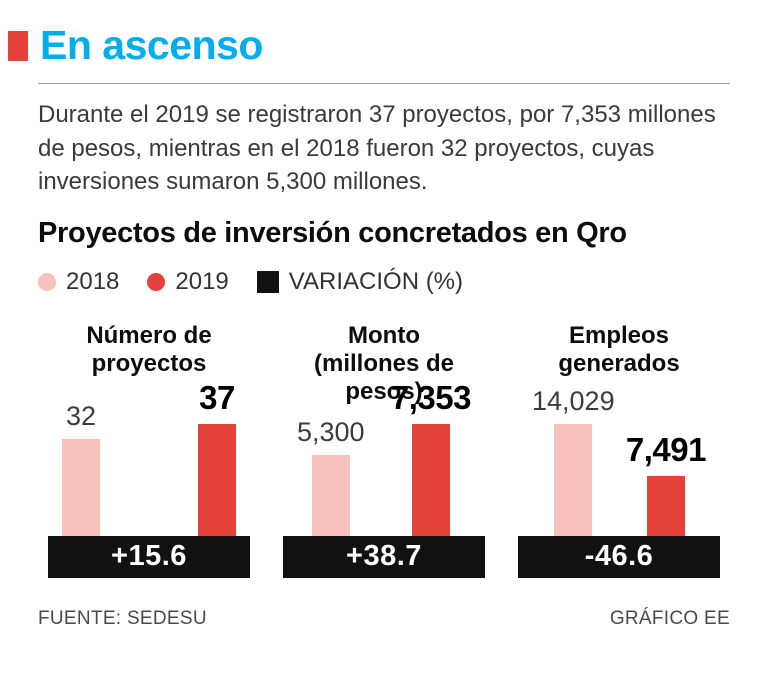 The image size is (768, 675). Describe the element at coordinates (149, 457) in the screenshot. I see `plot-area: 32 37` at that location.